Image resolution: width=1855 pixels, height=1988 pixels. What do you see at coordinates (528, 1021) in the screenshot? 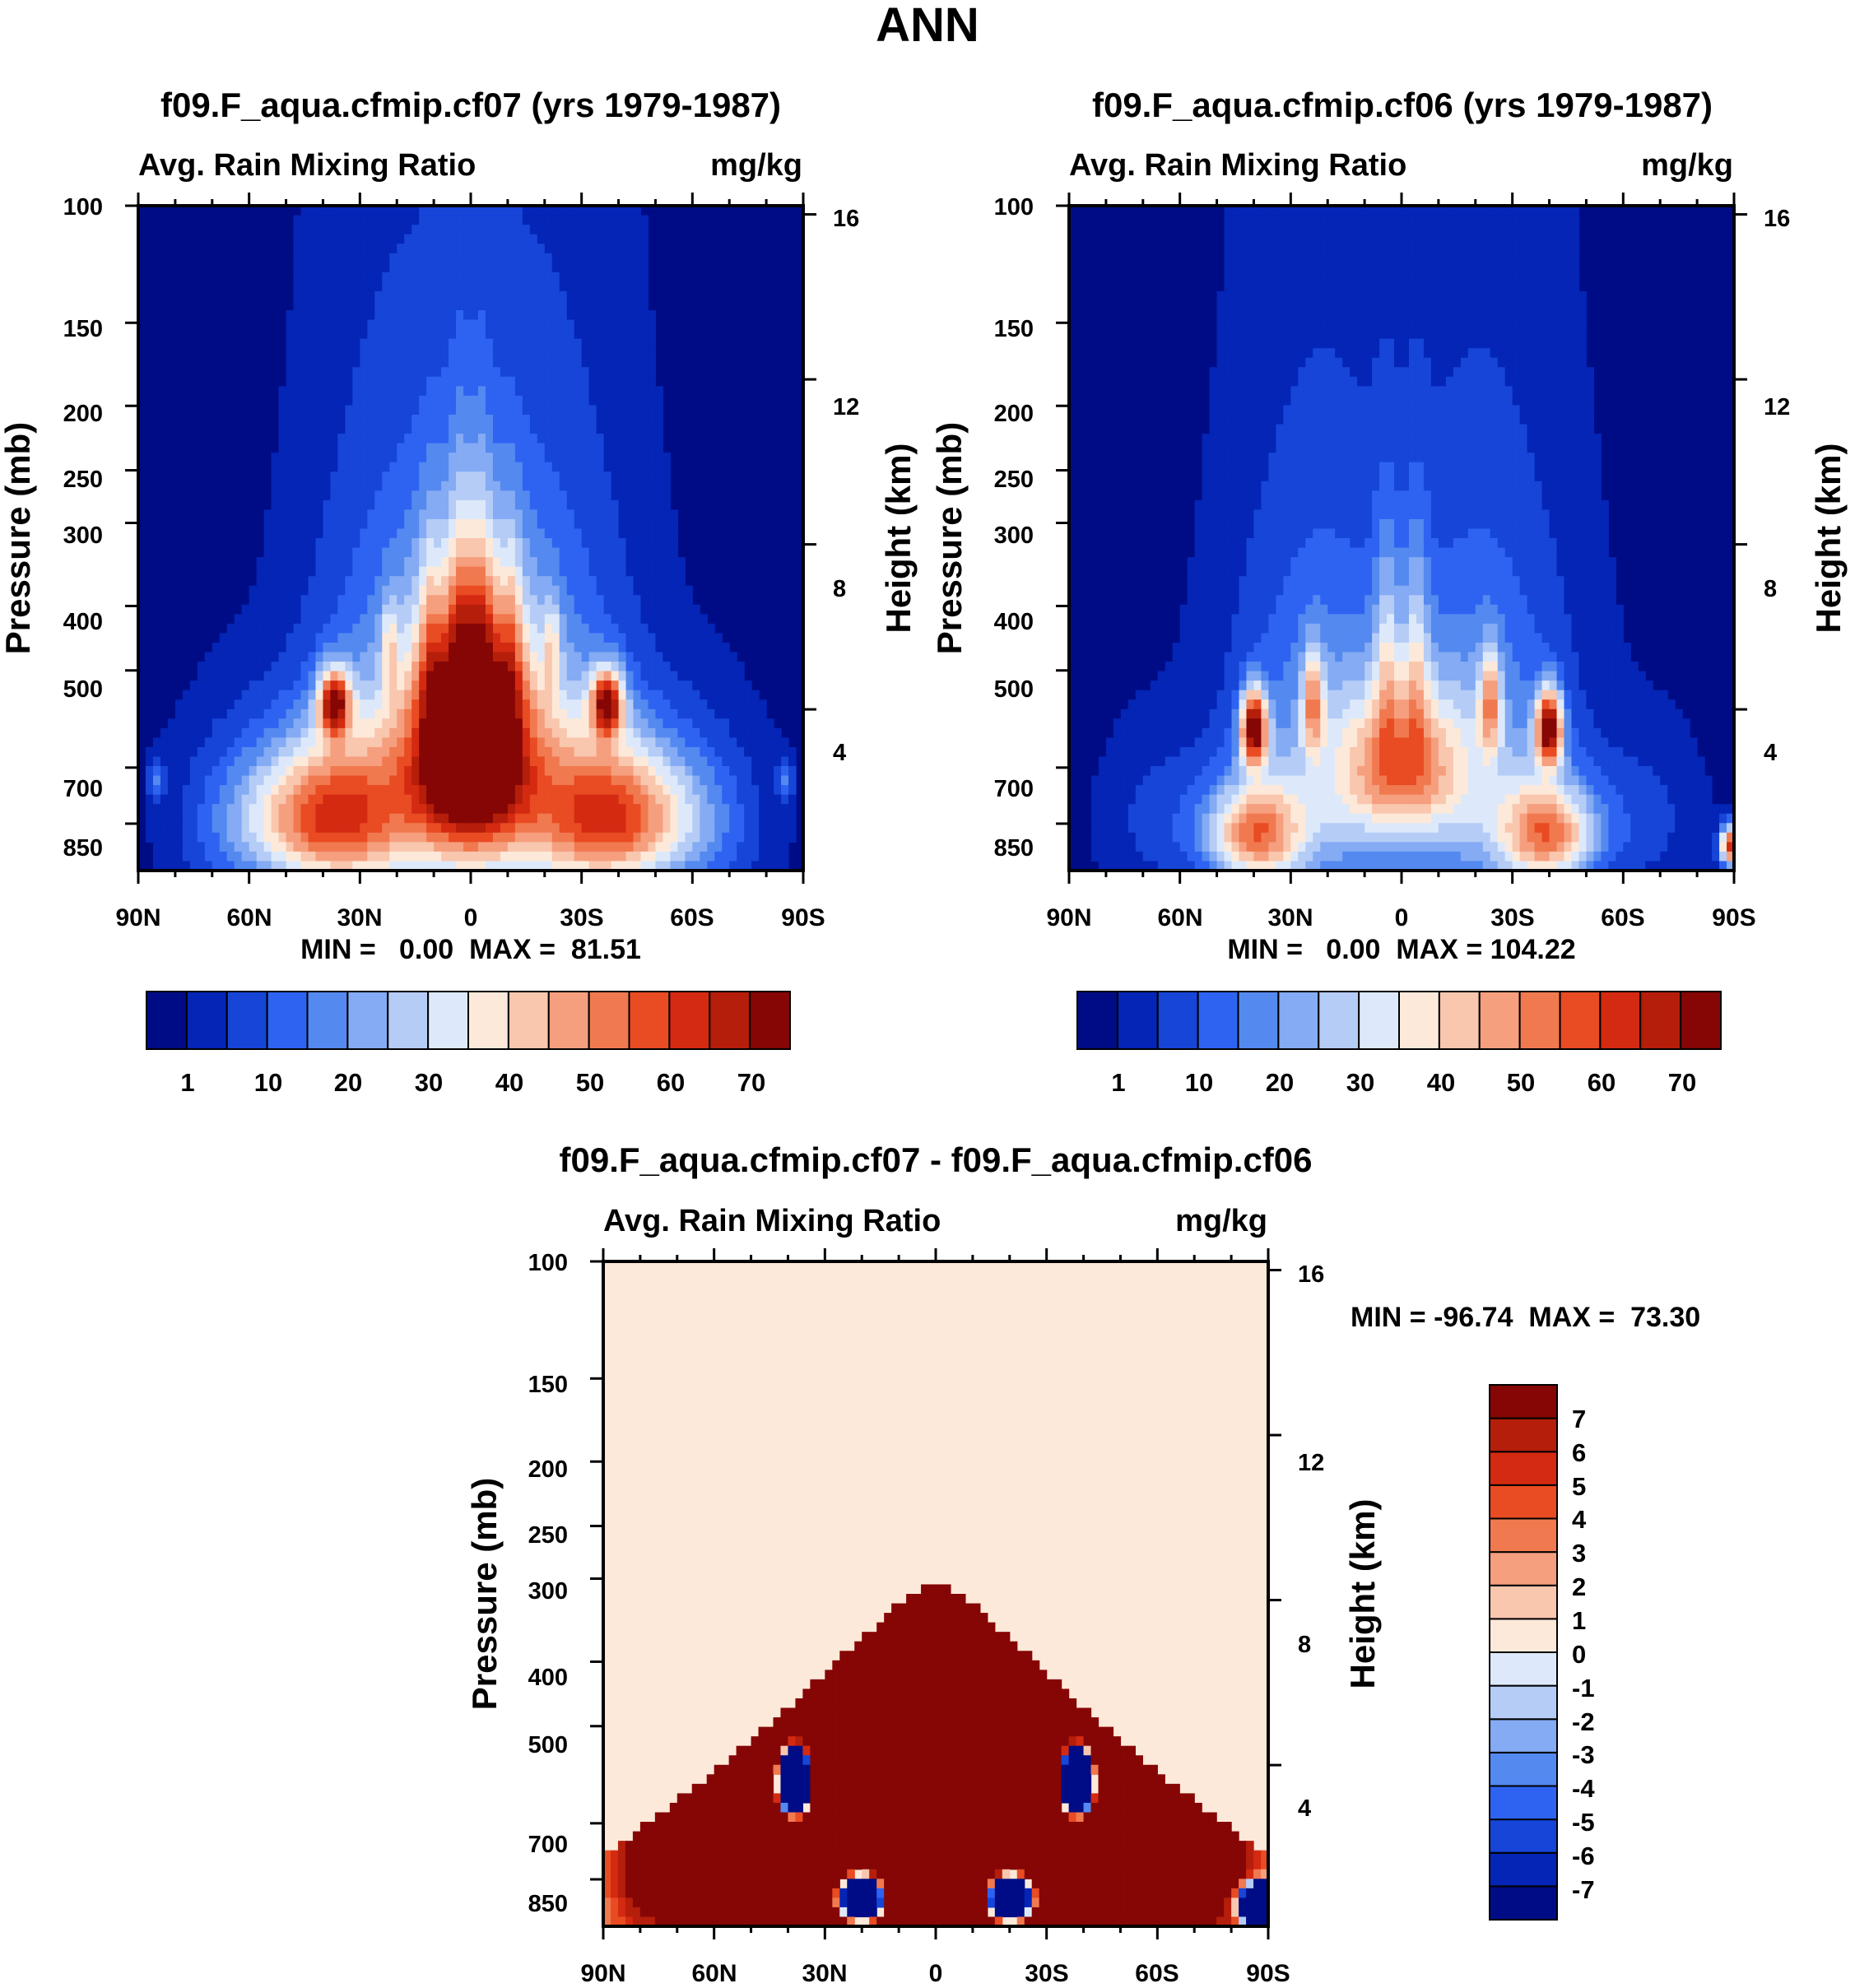
I see `colorbar-box` at bounding box center [528, 1021].